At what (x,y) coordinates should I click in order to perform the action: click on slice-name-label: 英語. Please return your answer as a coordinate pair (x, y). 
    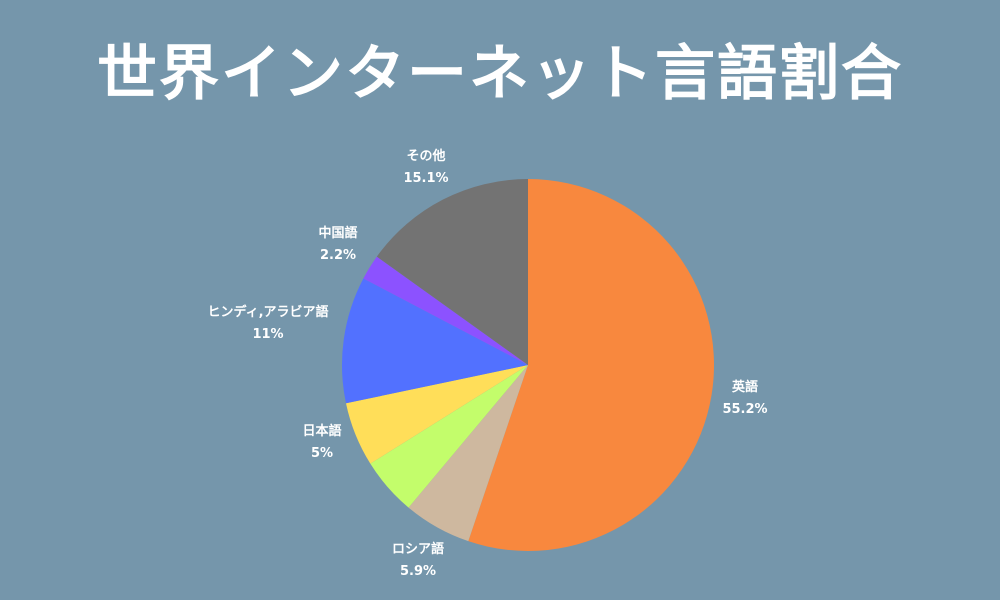
    Looking at the image, I should click on (744, 387).